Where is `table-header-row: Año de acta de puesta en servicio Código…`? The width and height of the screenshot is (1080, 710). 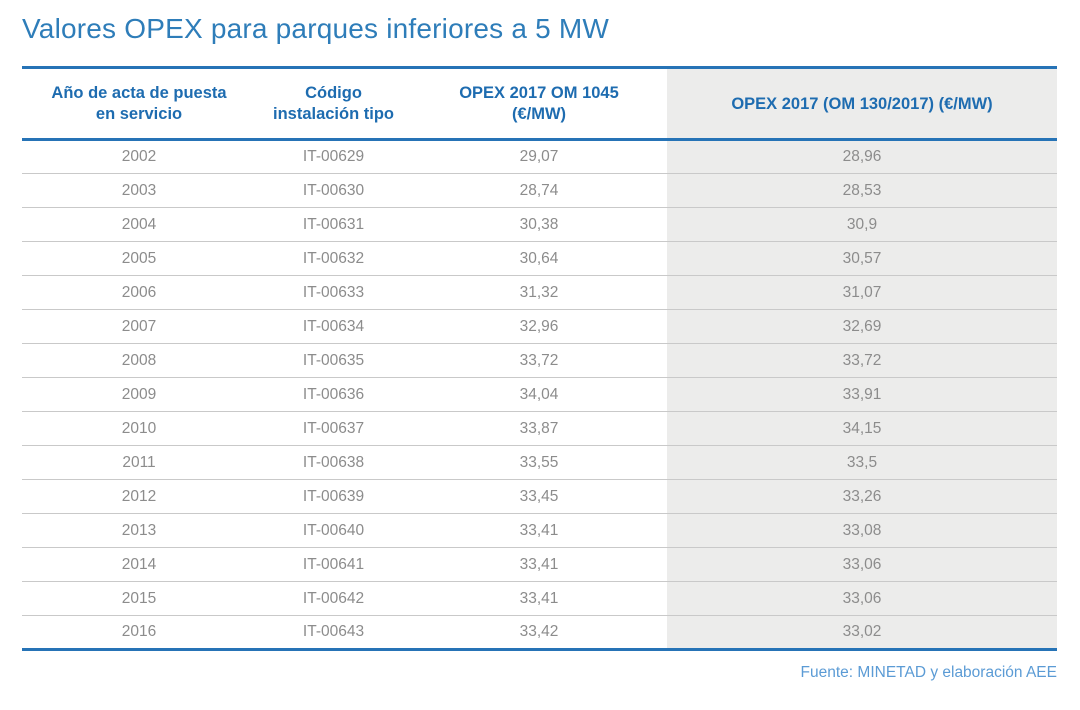 table-header-row: Año de acta de puesta en servicio Código… is located at coordinates (539, 103).